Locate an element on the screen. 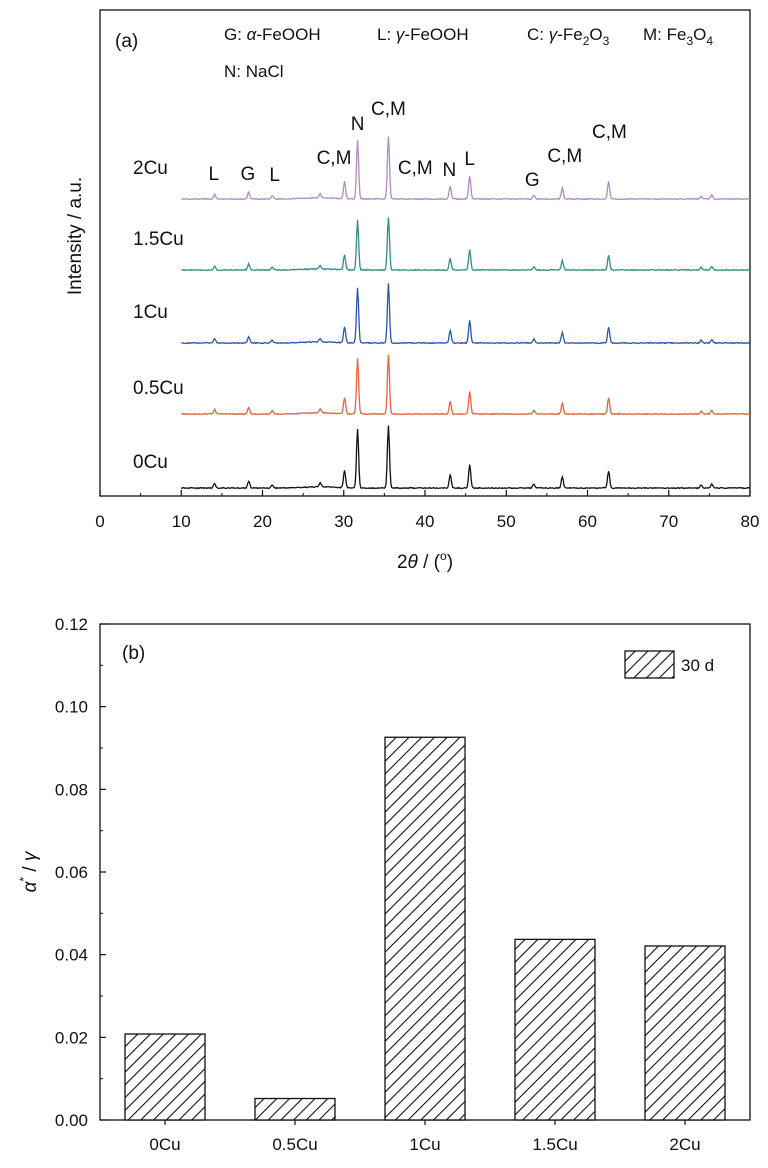  panel-b-label: (b) is located at coordinates (133, 653).